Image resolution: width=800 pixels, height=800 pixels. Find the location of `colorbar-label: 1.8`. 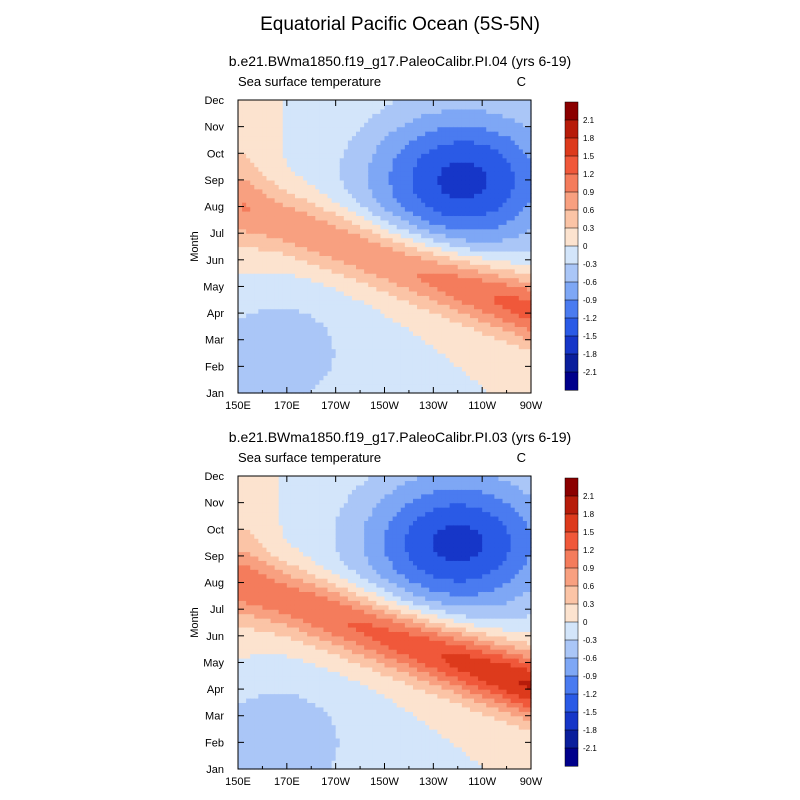

colorbar-label: 1.8 is located at coordinates (589, 138).